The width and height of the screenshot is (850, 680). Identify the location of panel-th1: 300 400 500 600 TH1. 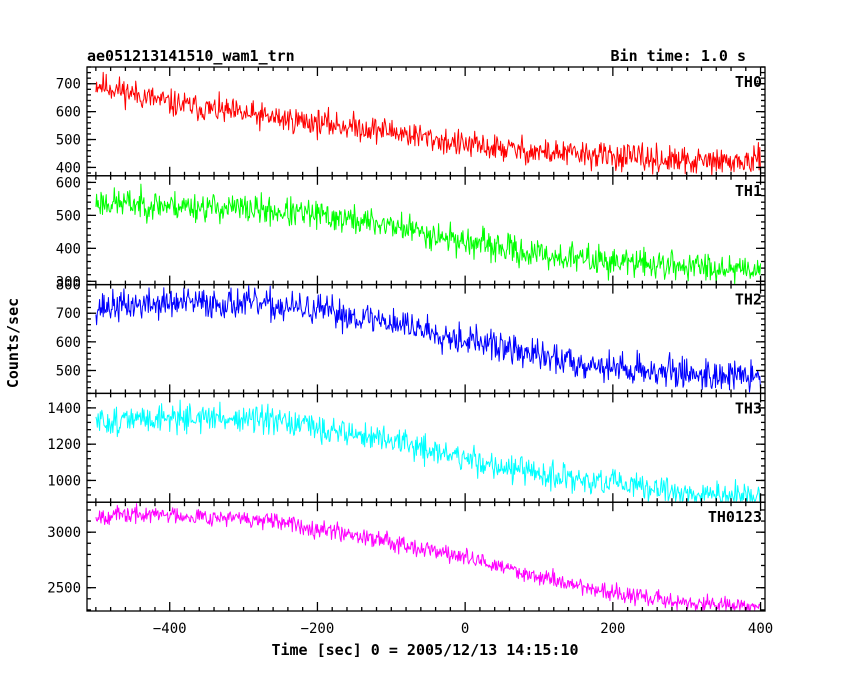
(411, 232).